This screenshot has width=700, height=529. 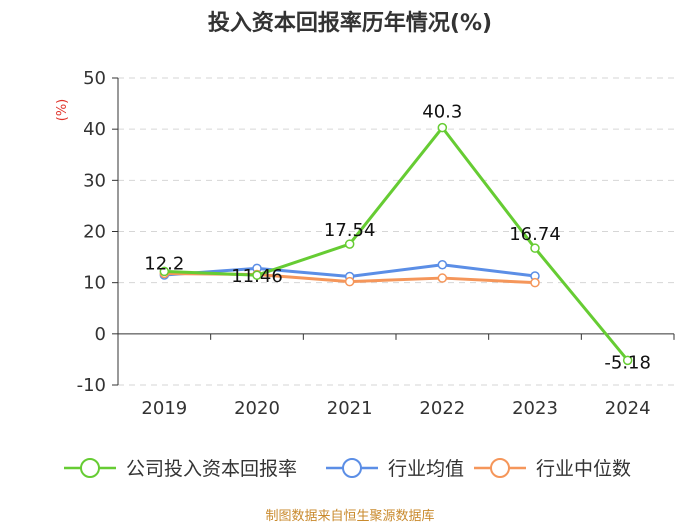 I want to click on data-label-2: 17.54, so click(x=350, y=230).